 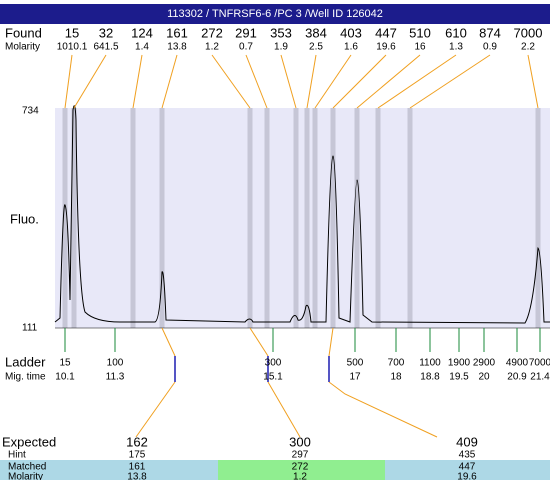 What do you see at coordinates (142, 32) in the screenshot?
I see `found-value: 124` at bounding box center [142, 32].